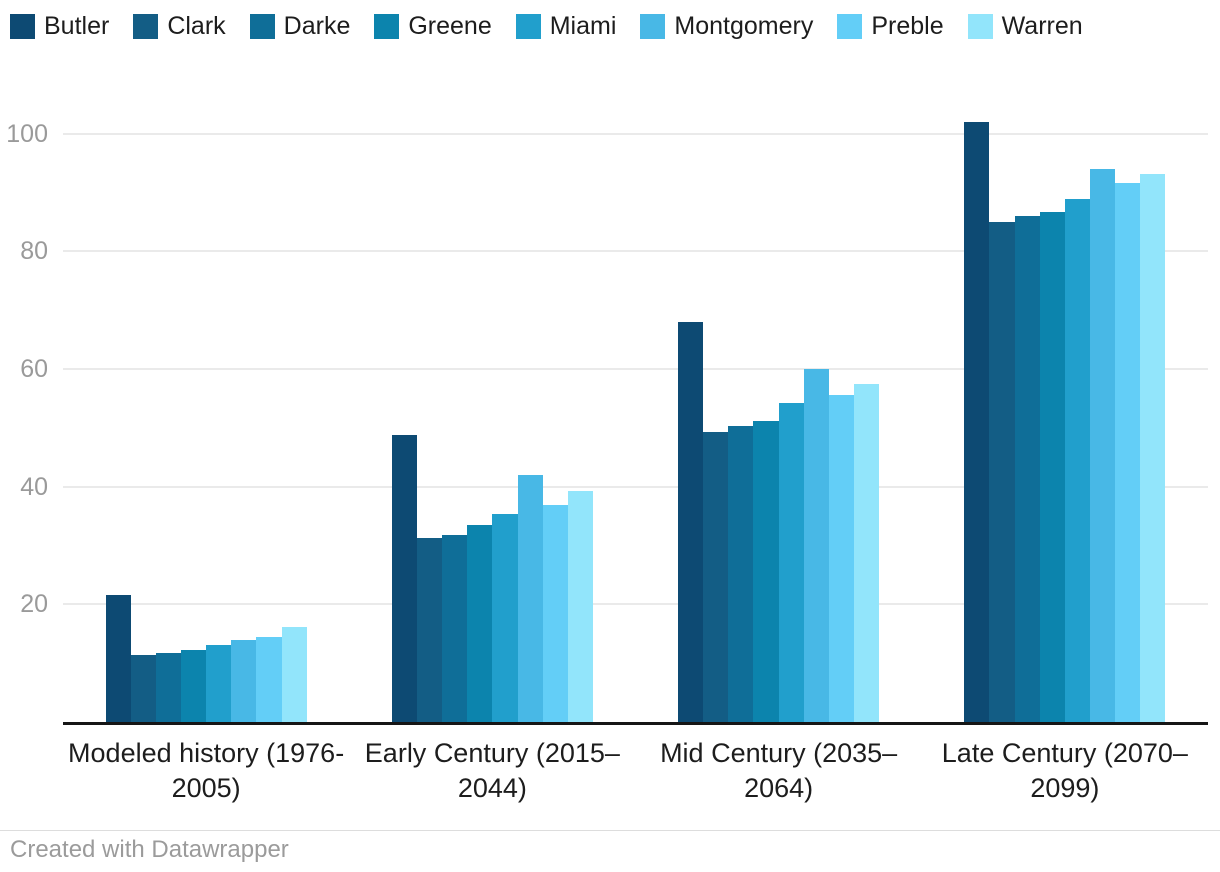  I want to click on legend-item-montgomery: Montgomery, so click(726, 26).